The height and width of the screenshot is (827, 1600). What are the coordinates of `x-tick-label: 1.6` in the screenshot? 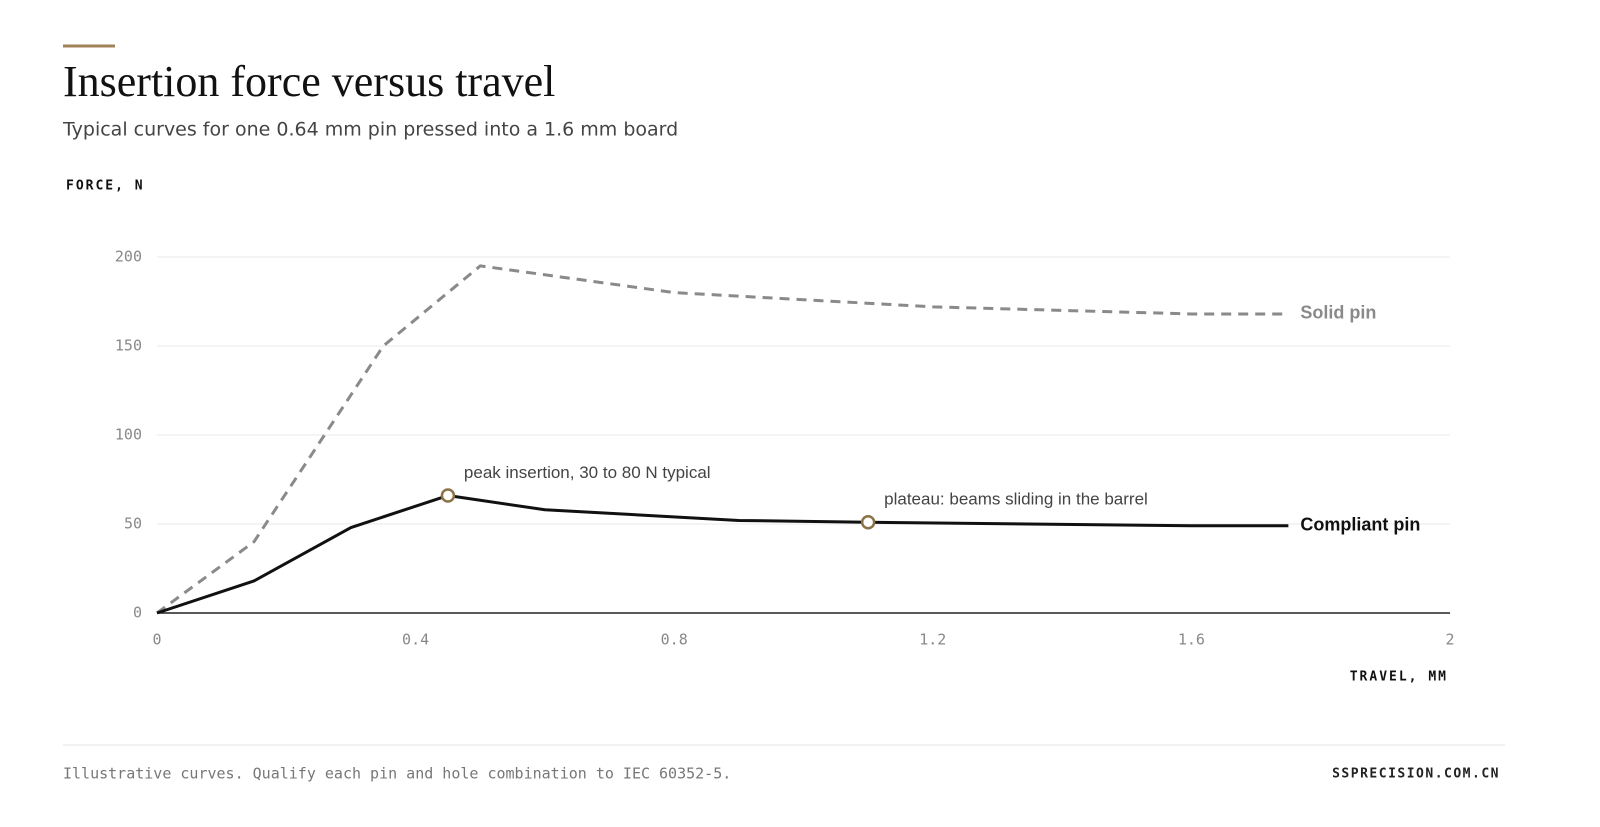 It's located at (1191, 640).